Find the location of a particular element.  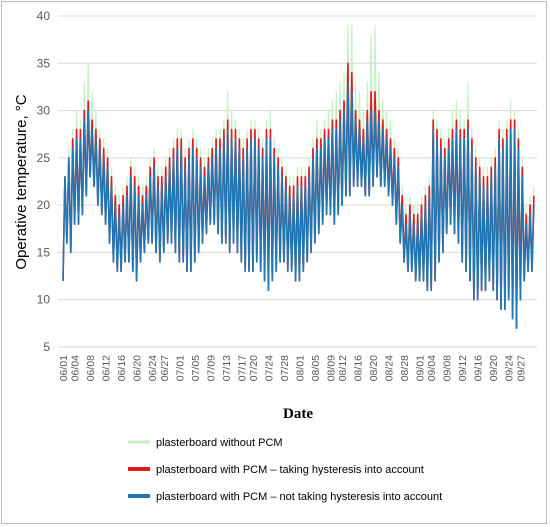

x-tick-label: 06/01 is located at coordinates (64, 368).